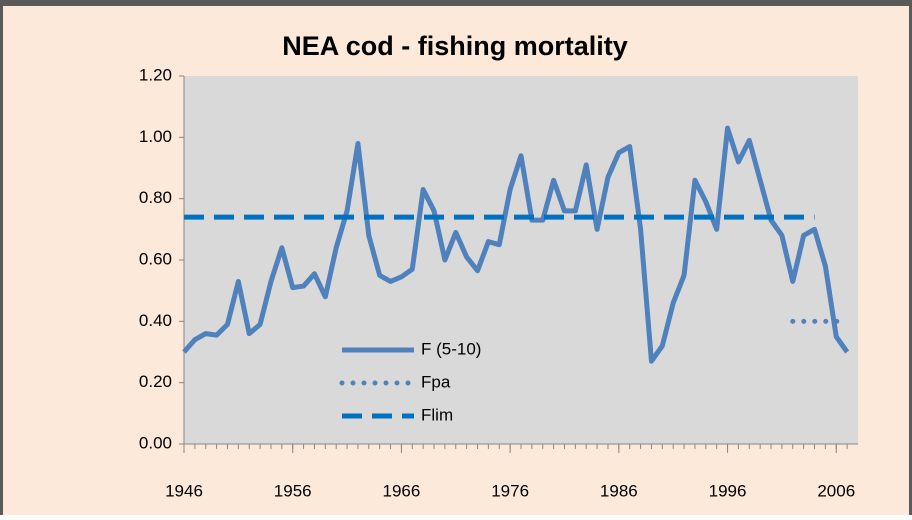 The height and width of the screenshot is (520, 912). Describe the element at coordinates (437, 414) in the screenshot. I see `legend-label: Flim` at that location.